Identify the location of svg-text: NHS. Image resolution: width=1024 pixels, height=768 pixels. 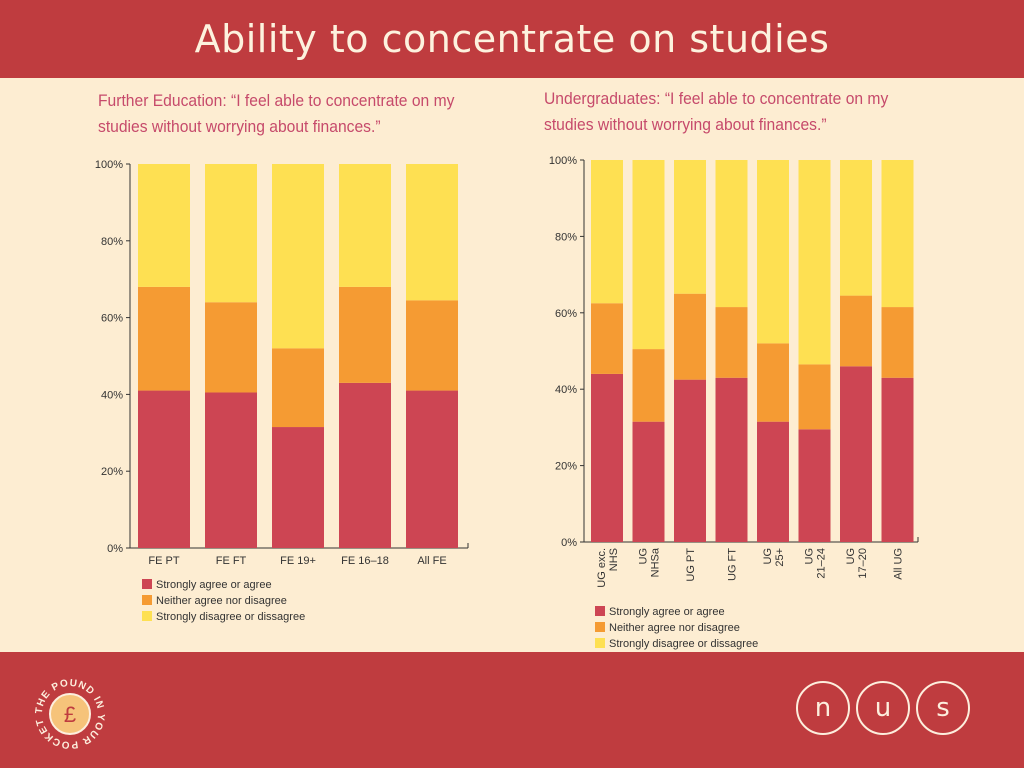
(614, 559).